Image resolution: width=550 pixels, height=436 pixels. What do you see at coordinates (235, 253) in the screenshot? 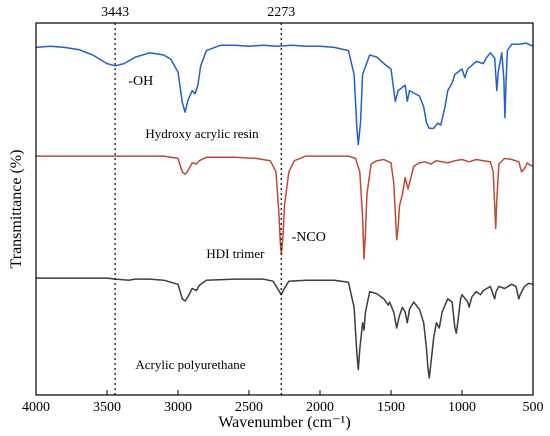
I see `series-label-2: HDI trimer` at bounding box center [235, 253].